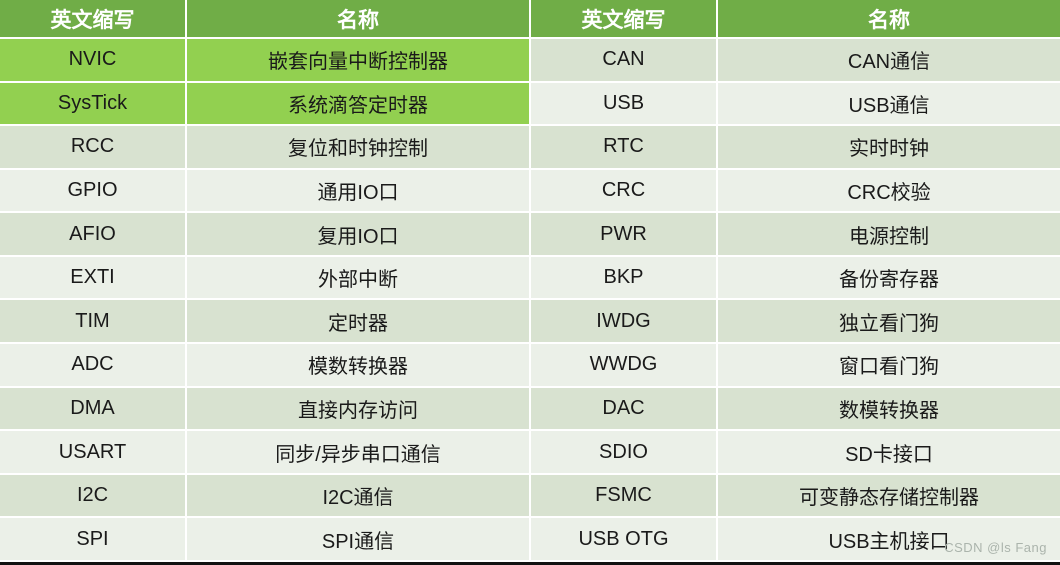 The height and width of the screenshot is (565, 1060). I want to click on cell-abbr-right: SDIO, so click(623, 452).